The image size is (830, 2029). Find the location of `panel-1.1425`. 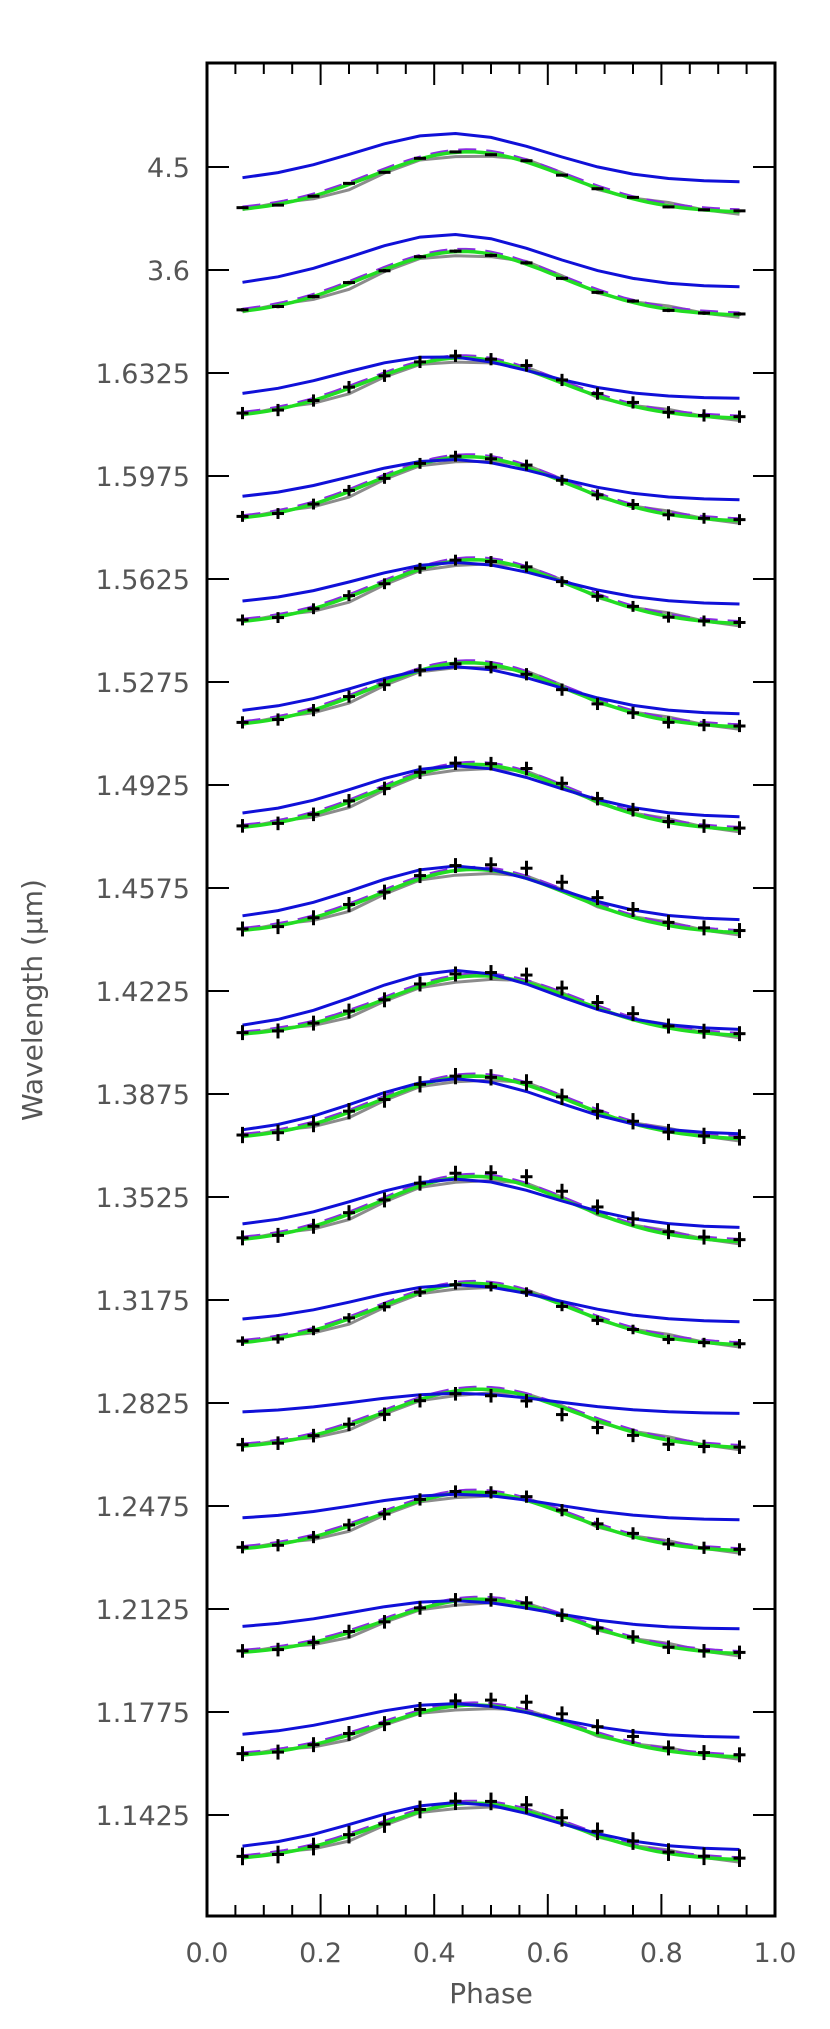

panel-1.1425 is located at coordinates (491, 1829).